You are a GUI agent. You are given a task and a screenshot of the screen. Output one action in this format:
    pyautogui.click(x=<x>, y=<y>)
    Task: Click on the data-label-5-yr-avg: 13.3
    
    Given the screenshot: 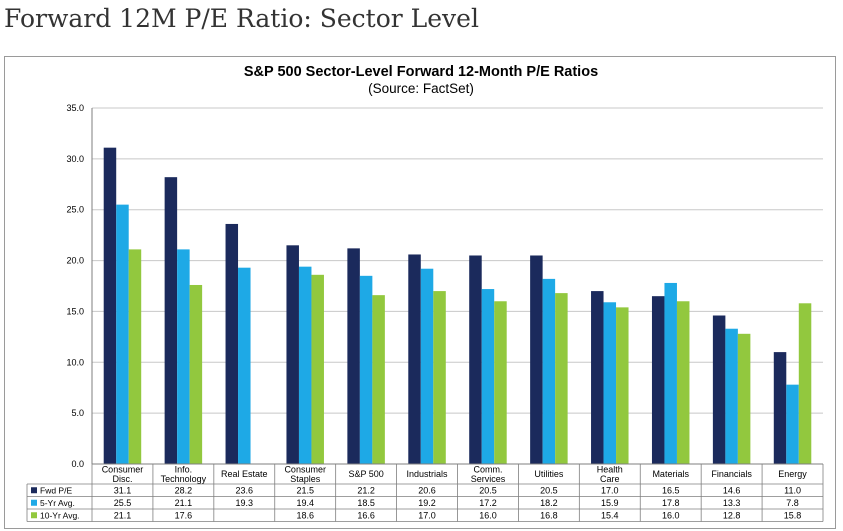 What is the action you would take?
    pyautogui.click(x=732, y=503)
    